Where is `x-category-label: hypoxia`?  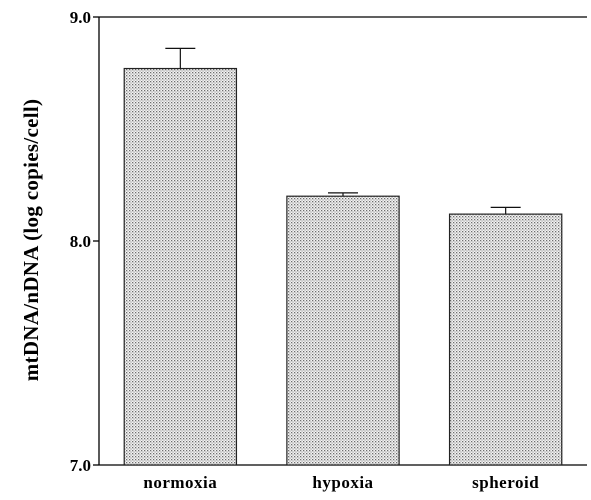
x-category-label: hypoxia is located at coordinates (342, 482).